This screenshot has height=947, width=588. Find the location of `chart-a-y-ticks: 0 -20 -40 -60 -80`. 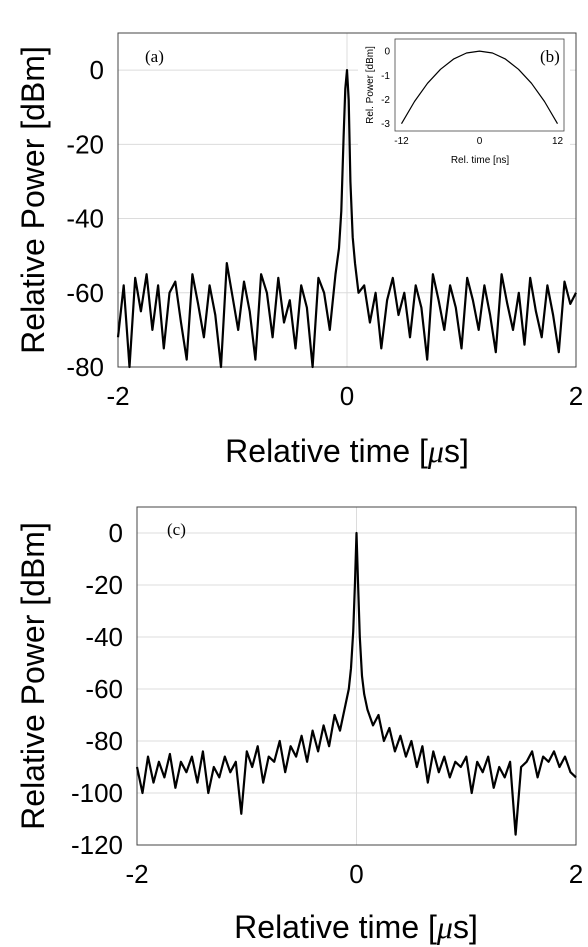

chart-a-y-ticks: 0 -20 -40 -60 -80 is located at coordinates (85, 218).